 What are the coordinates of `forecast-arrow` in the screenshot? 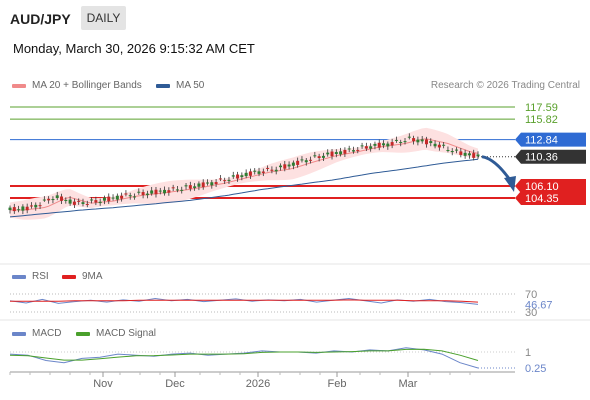 It's located at (496, 168).